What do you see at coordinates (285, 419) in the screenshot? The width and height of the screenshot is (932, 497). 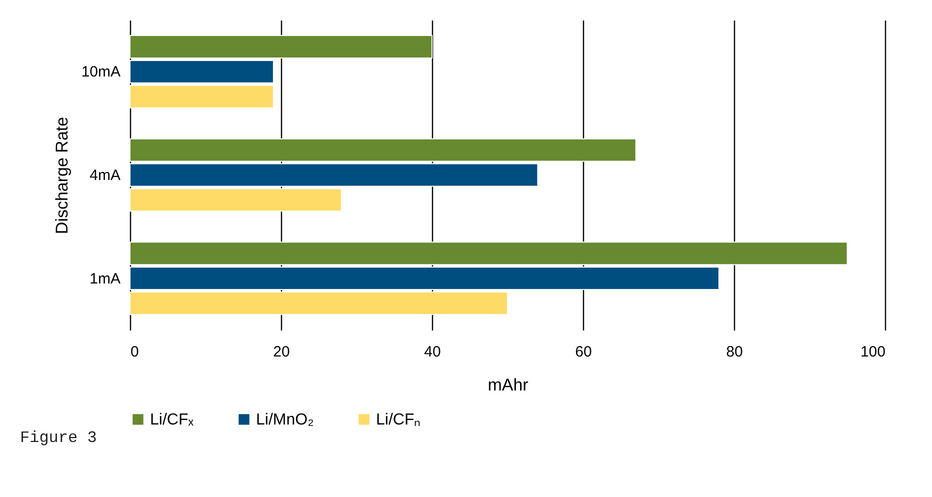 I see `legend-label: Li/MnO₂` at bounding box center [285, 419].